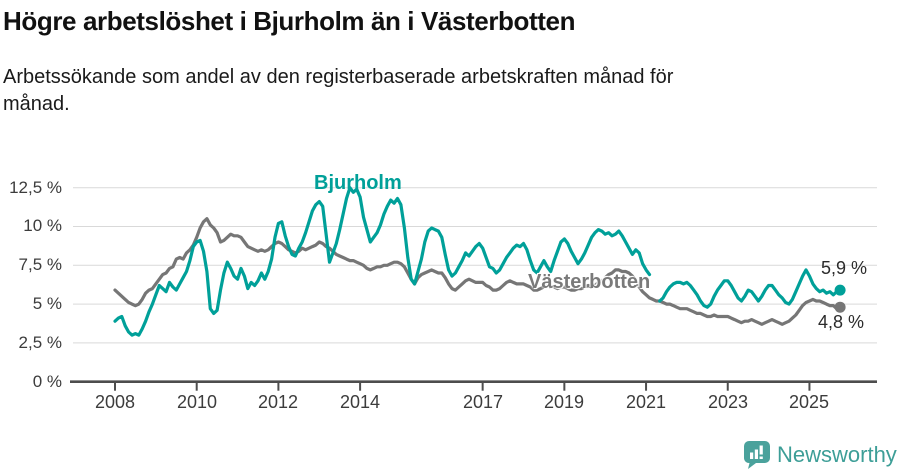 This screenshot has width=900, height=474. Describe the element at coordinates (840, 307) in the screenshot. I see `end-dot-västerbotten` at that location.